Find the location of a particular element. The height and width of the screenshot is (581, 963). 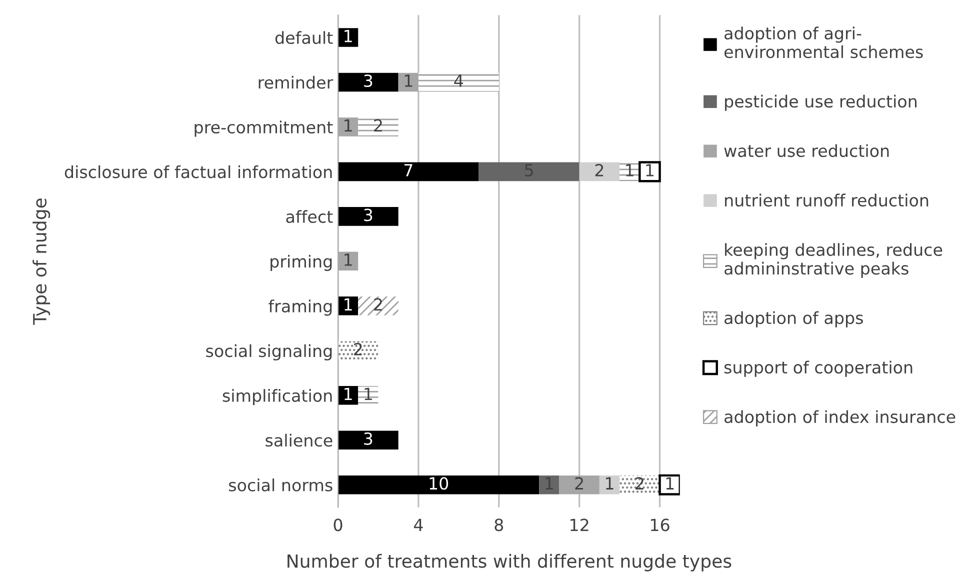

data-label: 4 is located at coordinates (459, 80).